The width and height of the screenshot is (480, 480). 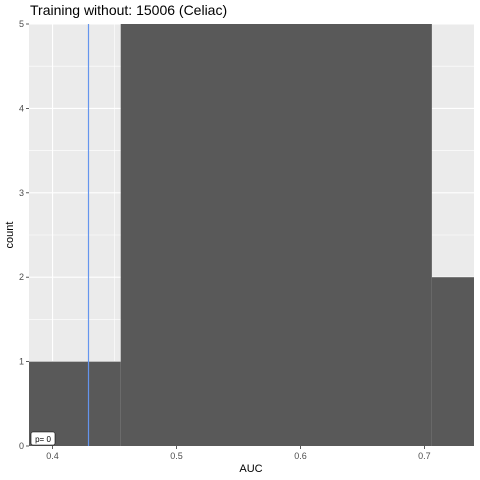 What do you see at coordinates (452, 361) in the screenshot?
I see `histogram-bar` at bounding box center [452, 361].